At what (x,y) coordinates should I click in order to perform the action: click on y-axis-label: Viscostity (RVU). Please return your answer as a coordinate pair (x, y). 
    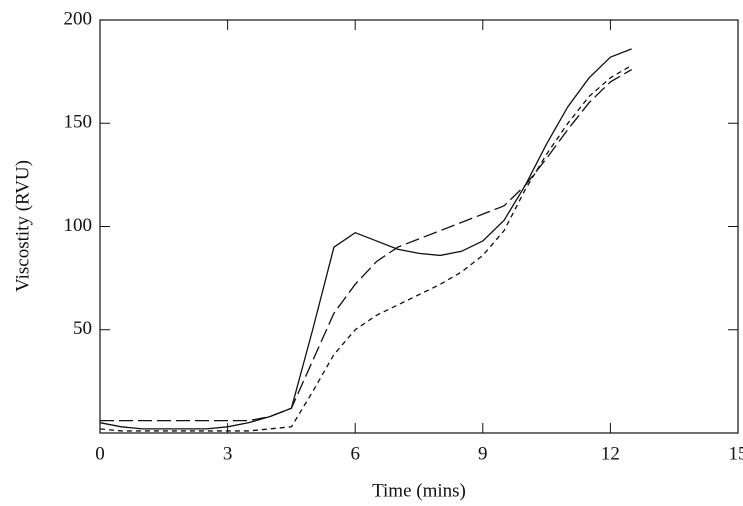
    Looking at the image, I should click on (22, 226).